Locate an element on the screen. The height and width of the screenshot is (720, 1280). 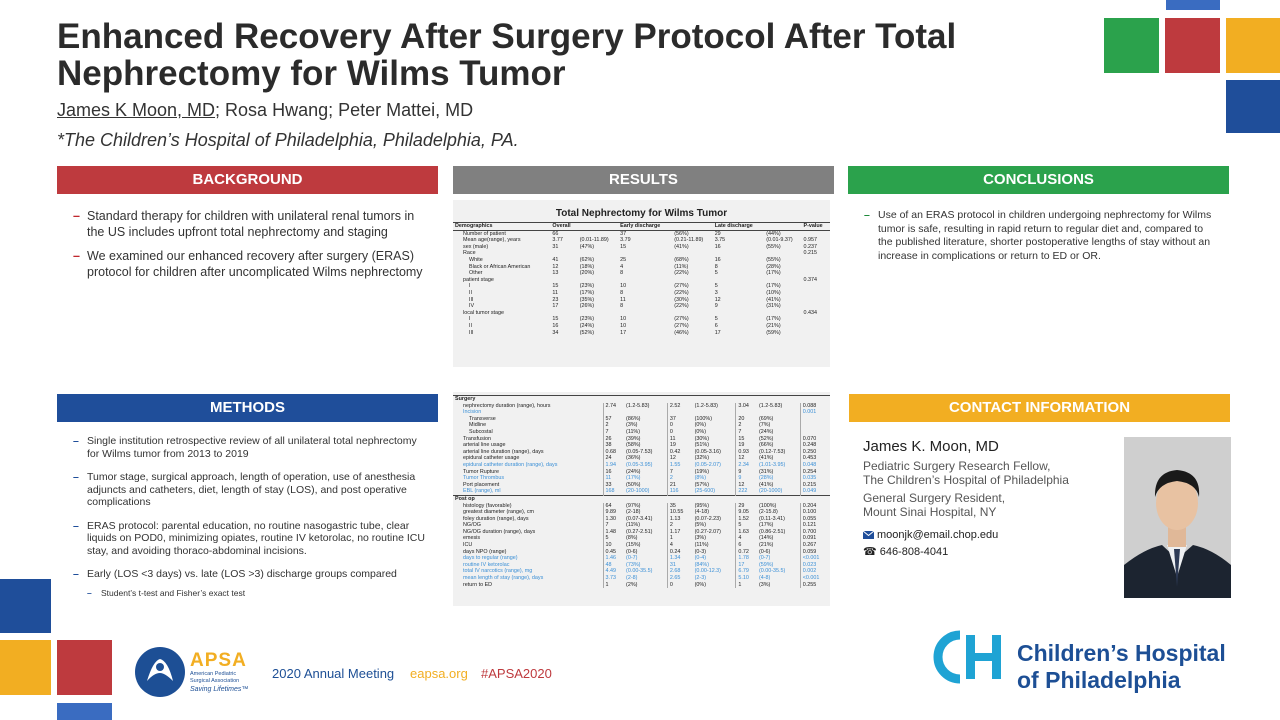
table-cell: (97%) is located at coordinates (633, 505).